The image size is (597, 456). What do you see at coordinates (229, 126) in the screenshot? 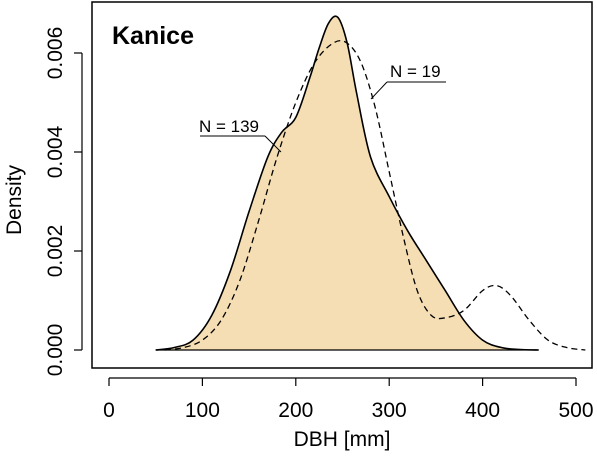
I see `annotation-n139: N = 139` at bounding box center [229, 126].